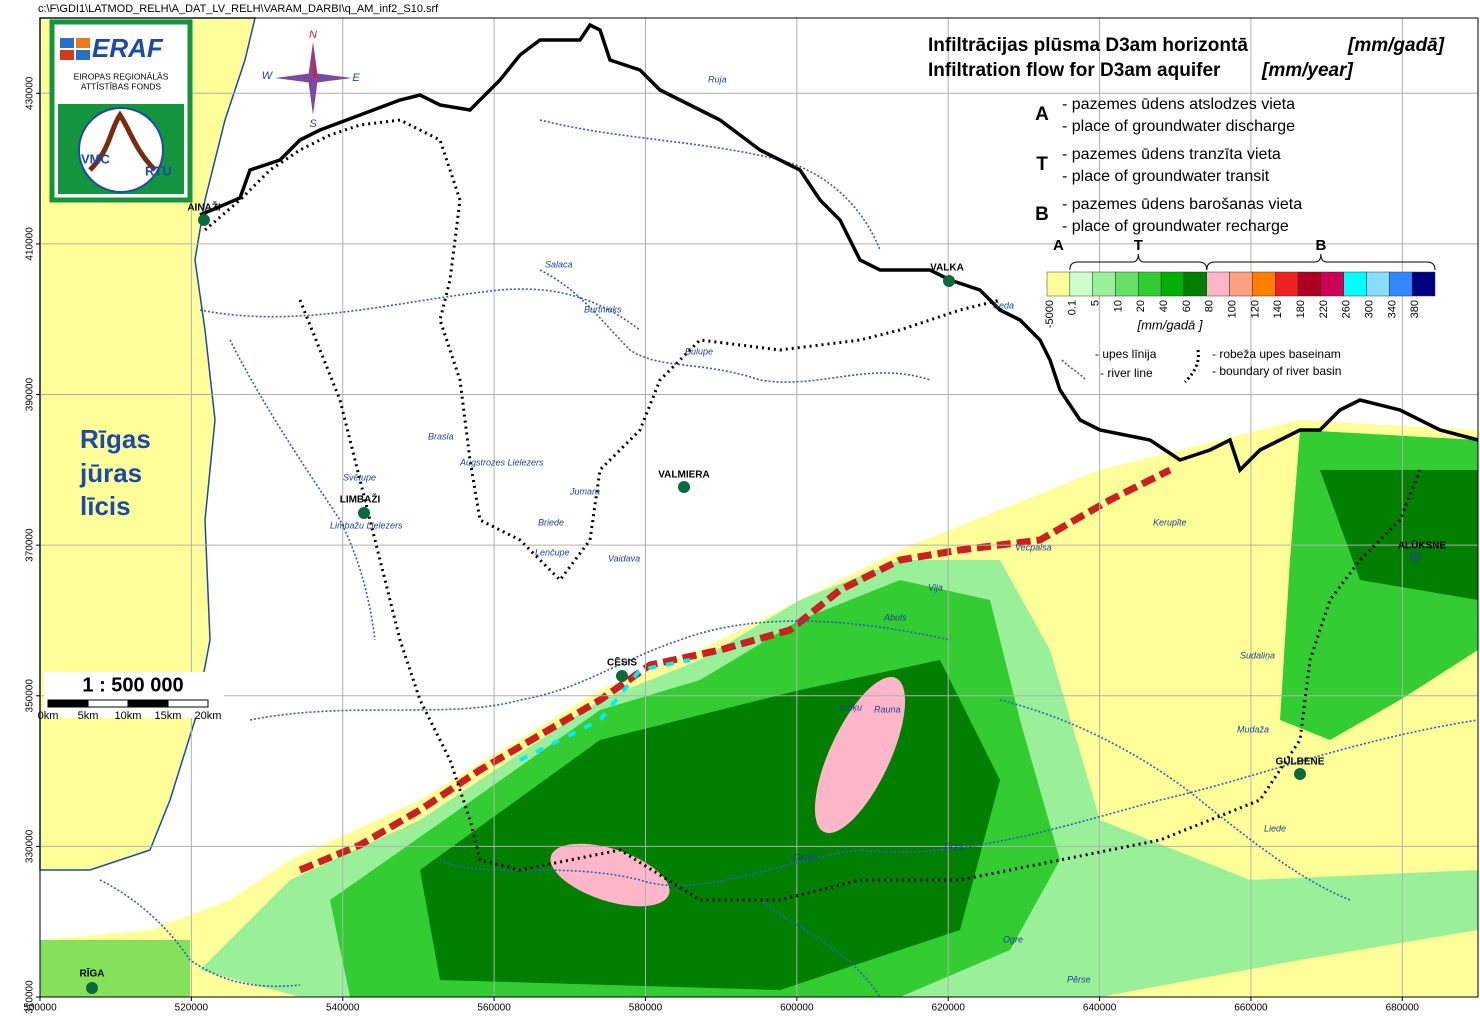 Image resolution: width=1480 pixels, height=1016 pixels. I want to click on compass-e: E, so click(356, 78).